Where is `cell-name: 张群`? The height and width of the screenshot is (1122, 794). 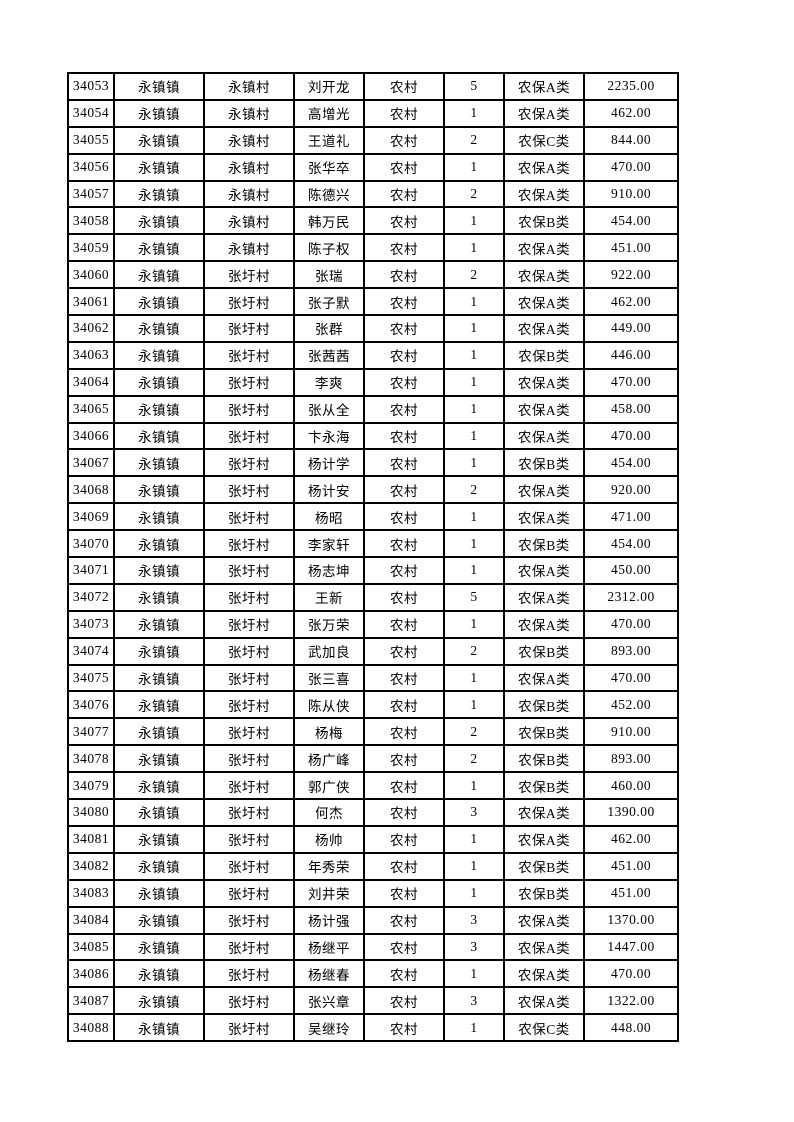 cell-name: 张群 is located at coordinates (329, 328).